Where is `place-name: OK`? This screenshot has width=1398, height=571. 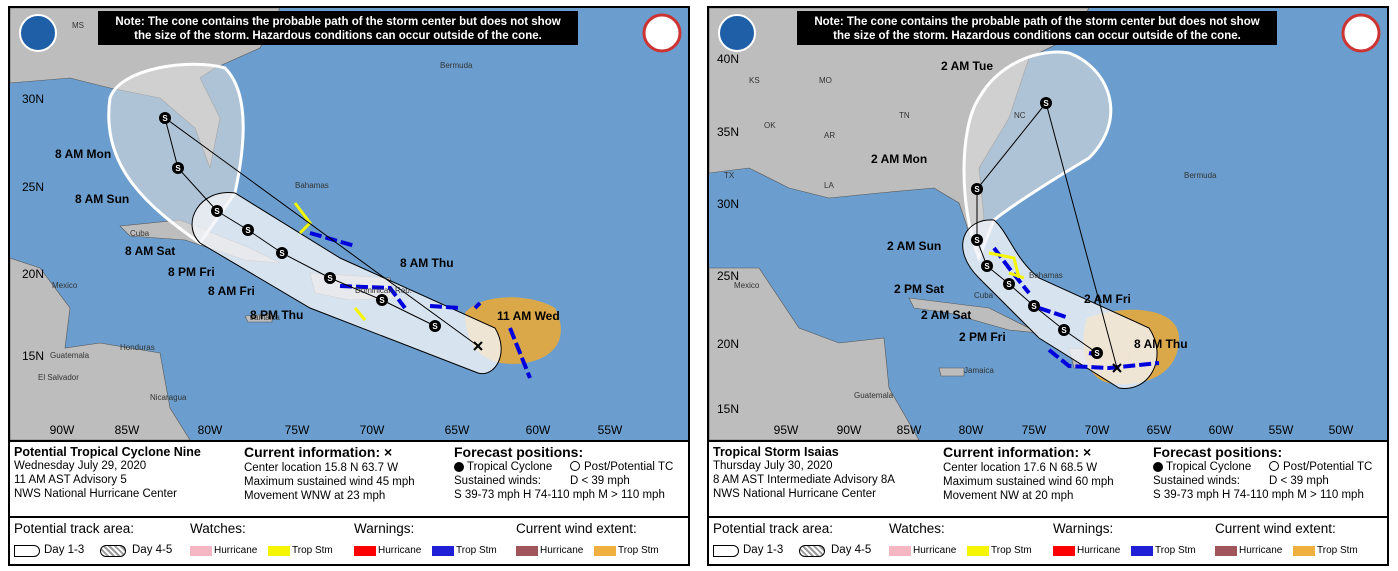
place-name: OK is located at coordinates (770, 125).